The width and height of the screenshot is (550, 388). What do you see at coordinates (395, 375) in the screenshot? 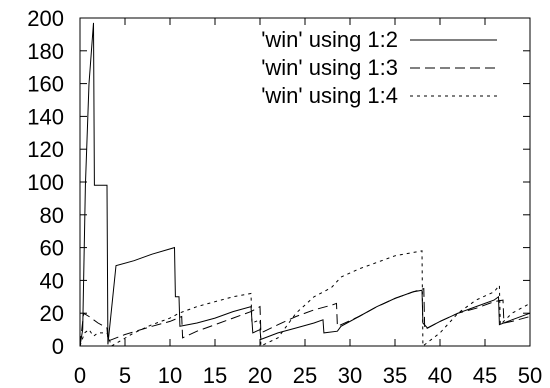
I see `x-tick-label: 35` at bounding box center [395, 375].